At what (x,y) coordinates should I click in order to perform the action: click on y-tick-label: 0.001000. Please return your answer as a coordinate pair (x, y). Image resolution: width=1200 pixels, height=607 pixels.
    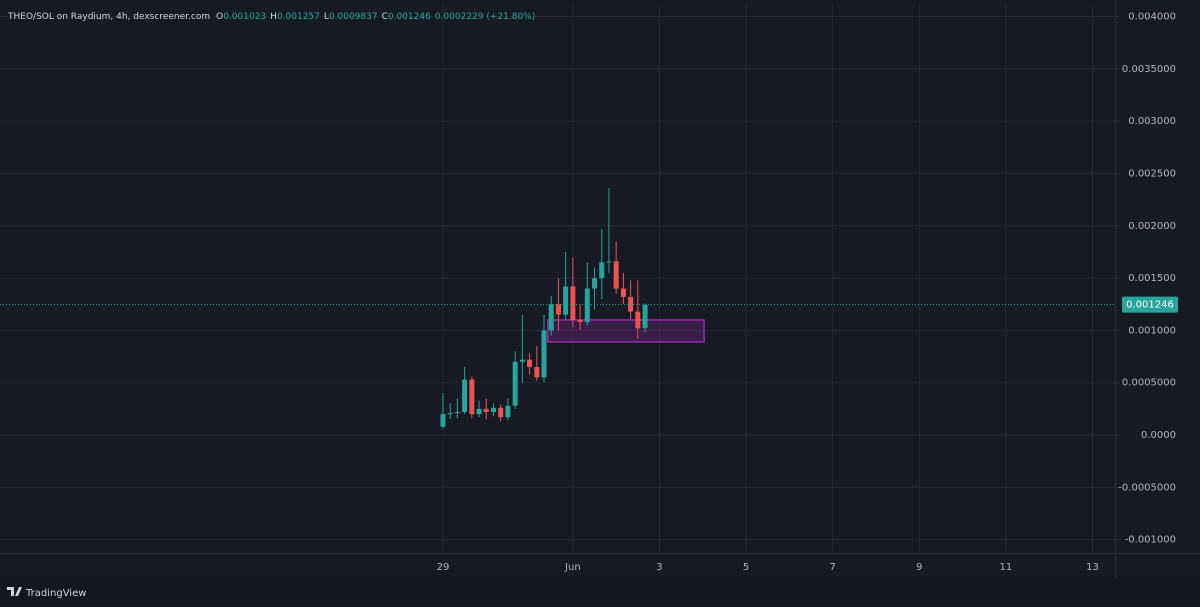
    Looking at the image, I should click on (1152, 330).